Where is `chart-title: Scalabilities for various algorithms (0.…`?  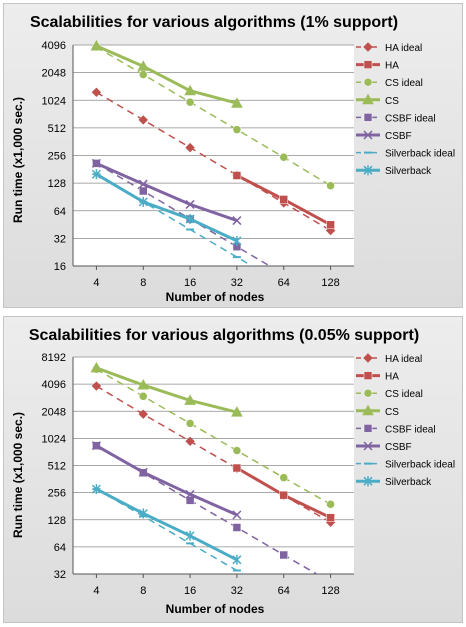
chart-title: Scalabilities for various algorithms (0.… is located at coordinates (224, 335).